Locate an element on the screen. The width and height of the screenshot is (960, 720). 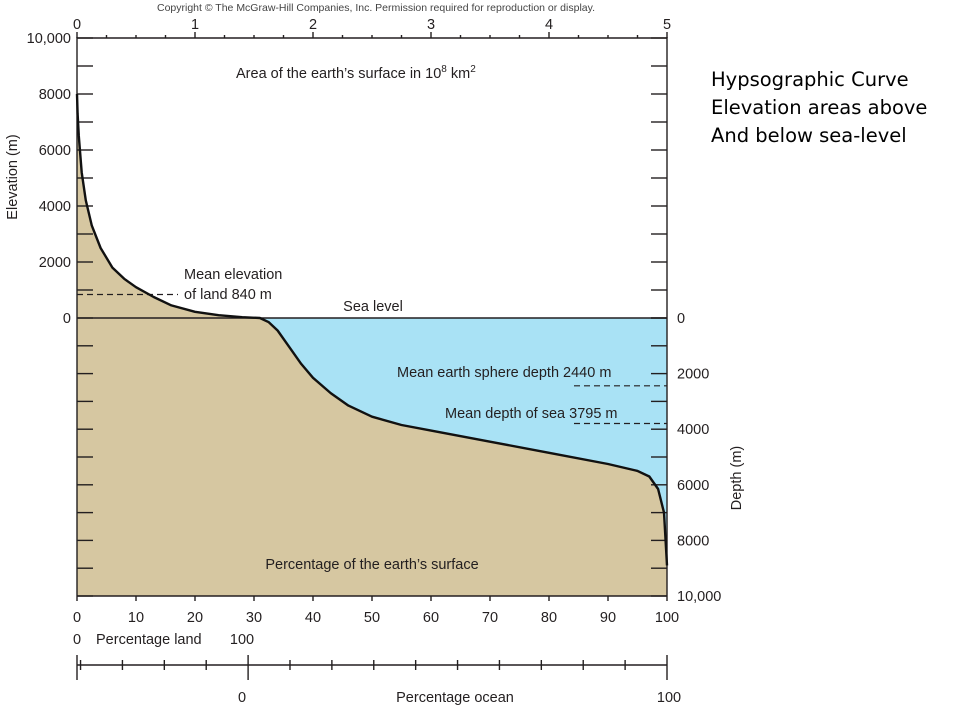
right-tick-label: 4000 is located at coordinates (693, 430).